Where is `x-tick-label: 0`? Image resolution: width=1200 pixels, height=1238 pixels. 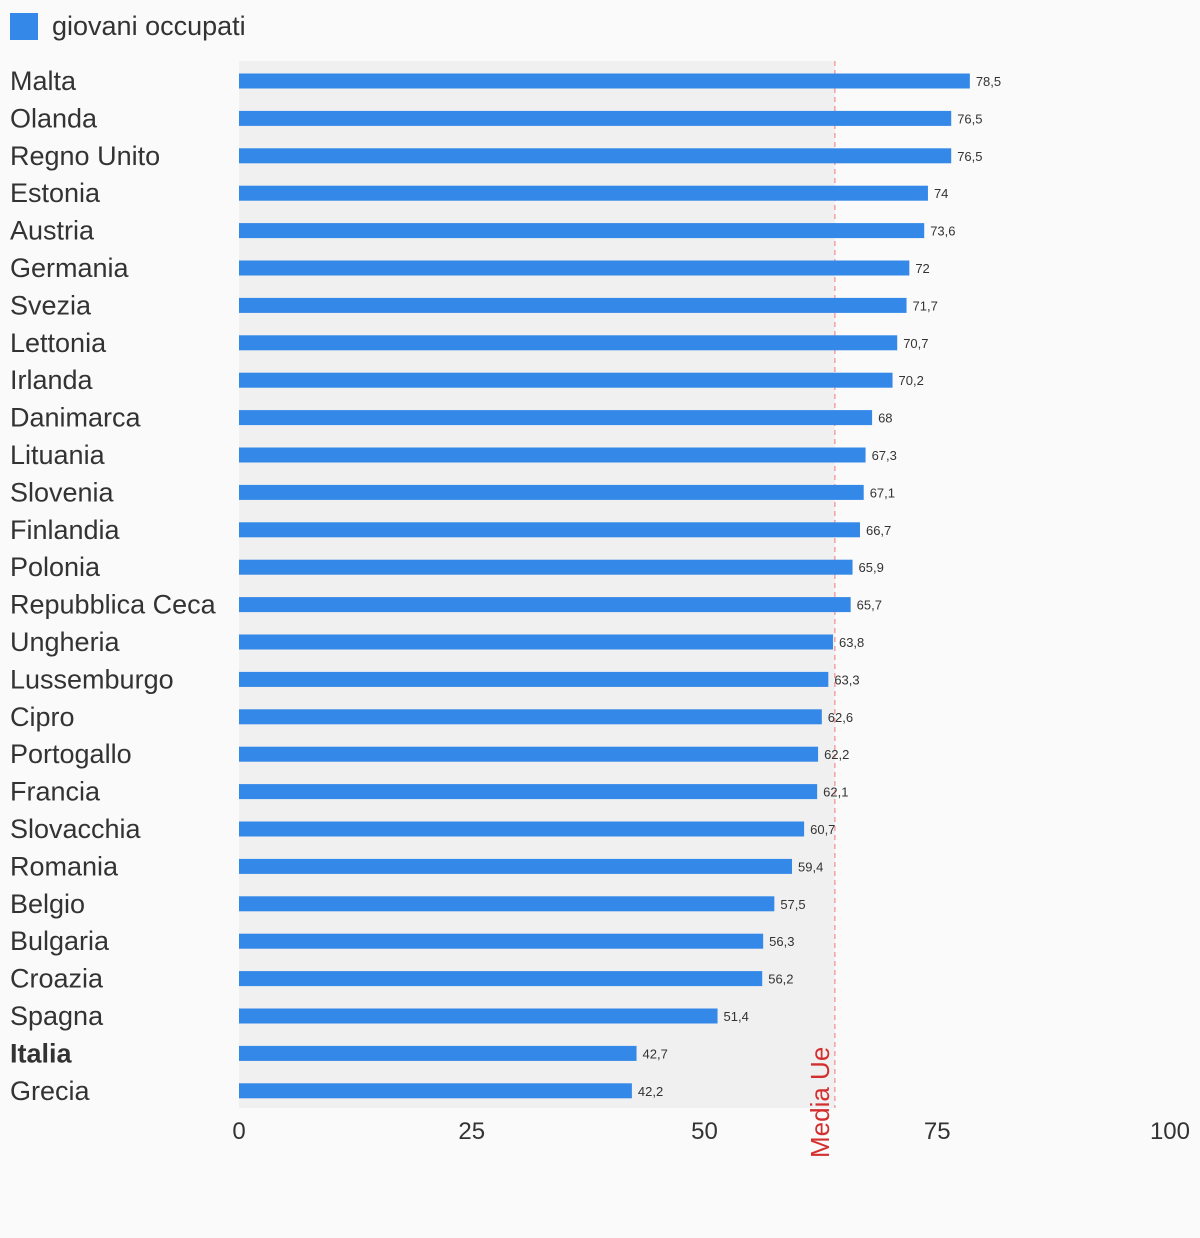
x-tick-label: 0 is located at coordinates (238, 1131).